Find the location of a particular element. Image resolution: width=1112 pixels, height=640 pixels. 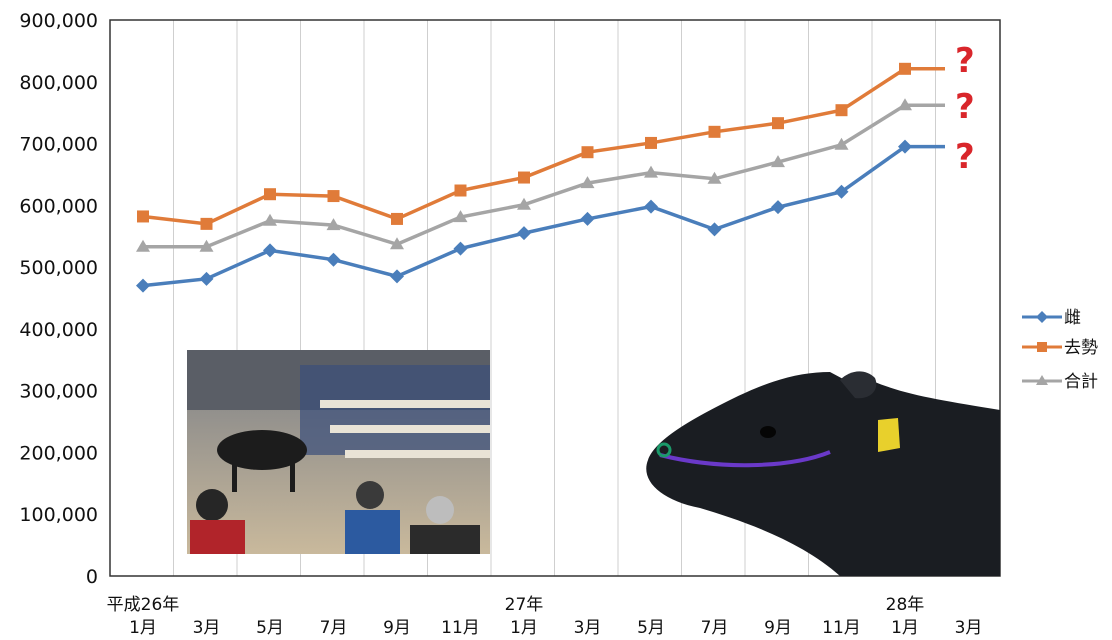

y-tick-label: 0 is located at coordinates (92, 577).